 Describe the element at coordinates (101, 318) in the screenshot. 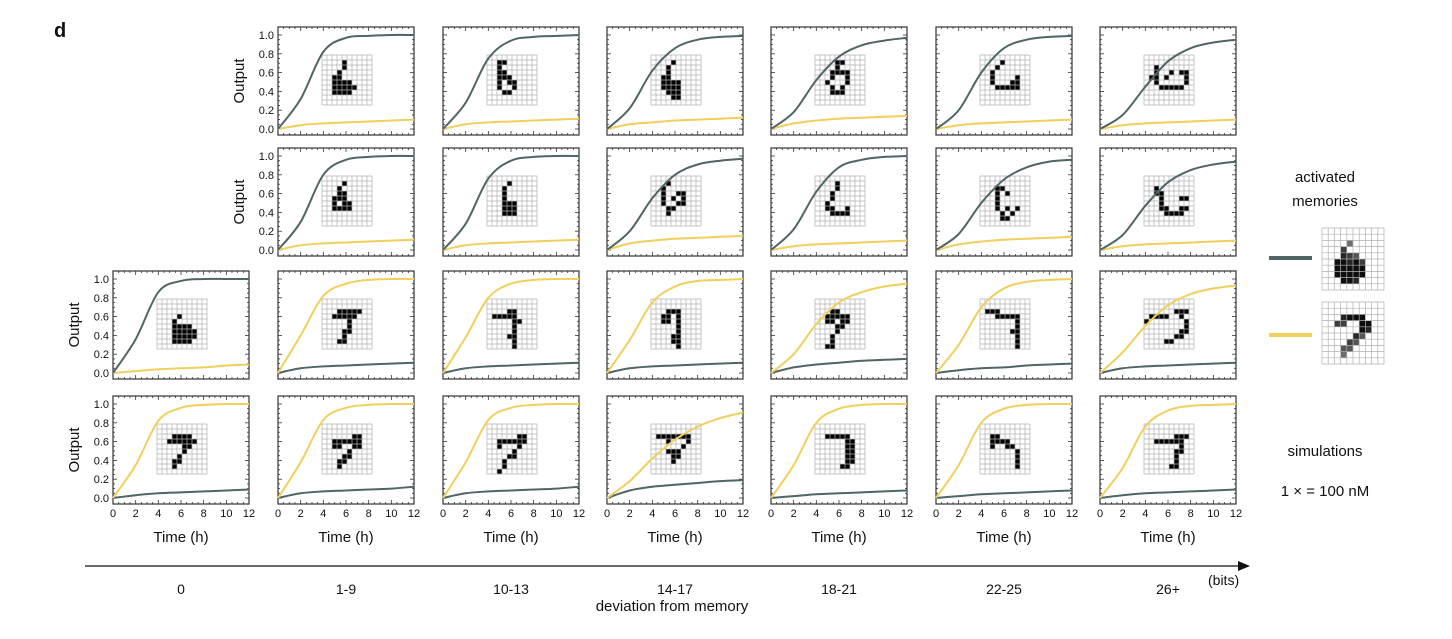

I see `y-tick-label: 0.6` at that location.